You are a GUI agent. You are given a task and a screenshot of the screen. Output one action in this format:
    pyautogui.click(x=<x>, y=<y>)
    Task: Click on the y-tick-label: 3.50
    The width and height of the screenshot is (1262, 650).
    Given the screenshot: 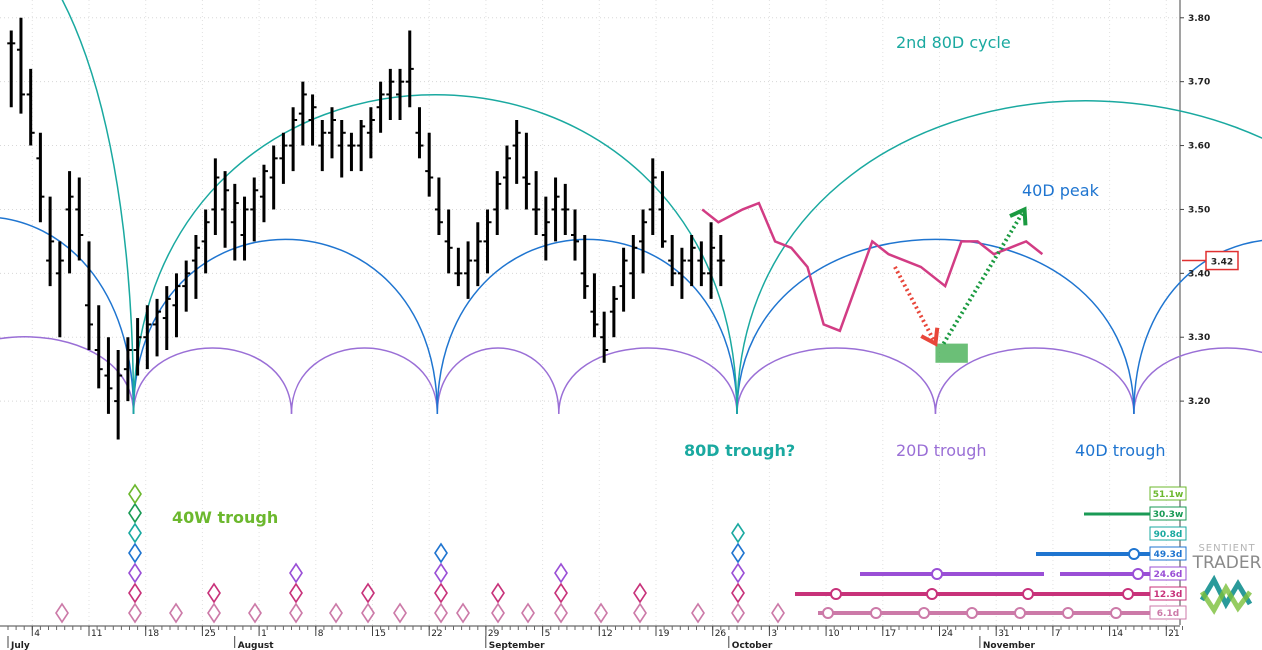 What is the action you would take?
    pyautogui.click(x=1199, y=210)
    